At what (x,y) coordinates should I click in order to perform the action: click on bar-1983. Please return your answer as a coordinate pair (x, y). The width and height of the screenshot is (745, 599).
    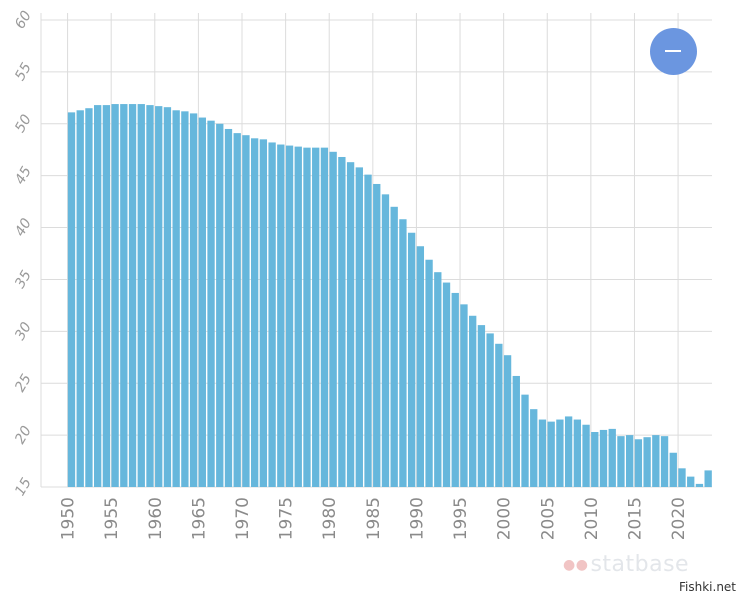
    Looking at the image, I should click on (359, 327).